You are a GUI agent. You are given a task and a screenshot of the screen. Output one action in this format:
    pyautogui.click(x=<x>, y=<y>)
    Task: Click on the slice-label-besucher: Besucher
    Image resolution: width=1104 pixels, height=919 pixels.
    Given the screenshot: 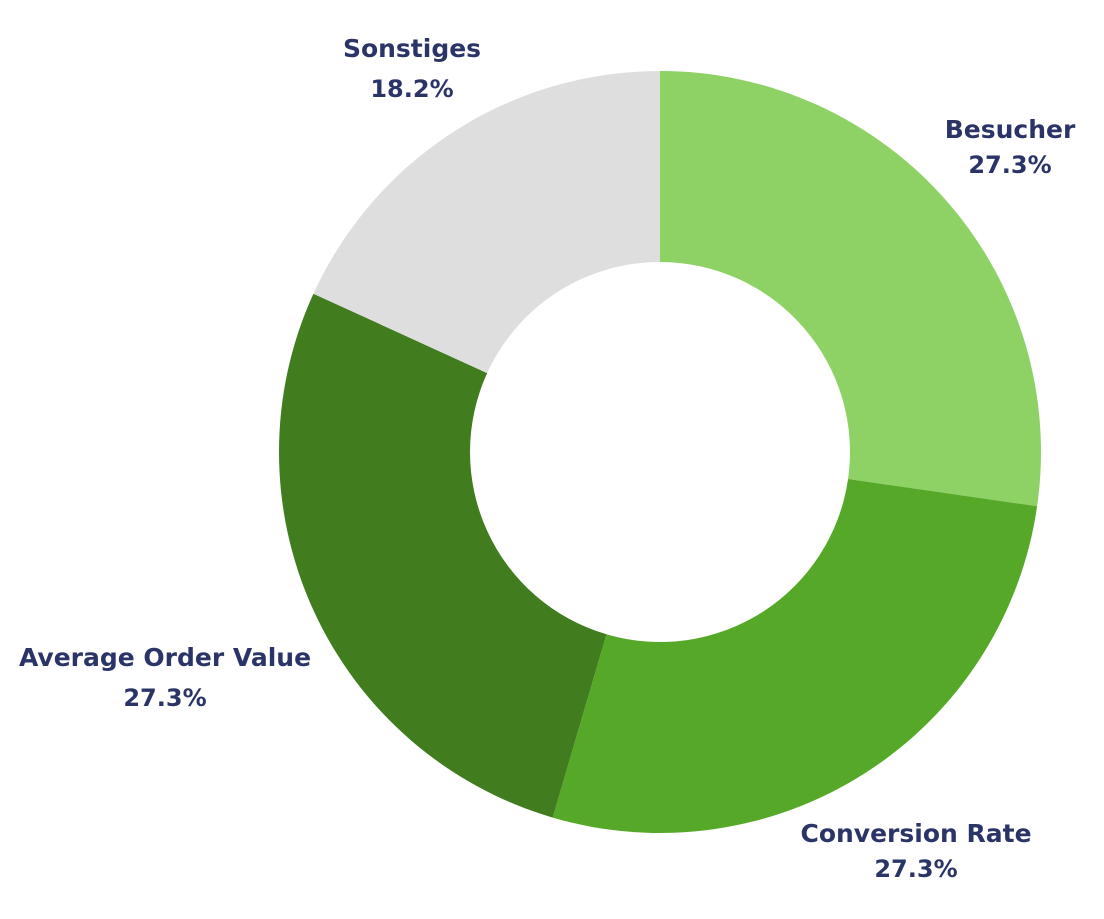 What is the action you would take?
    pyautogui.click(x=1010, y=129)
    